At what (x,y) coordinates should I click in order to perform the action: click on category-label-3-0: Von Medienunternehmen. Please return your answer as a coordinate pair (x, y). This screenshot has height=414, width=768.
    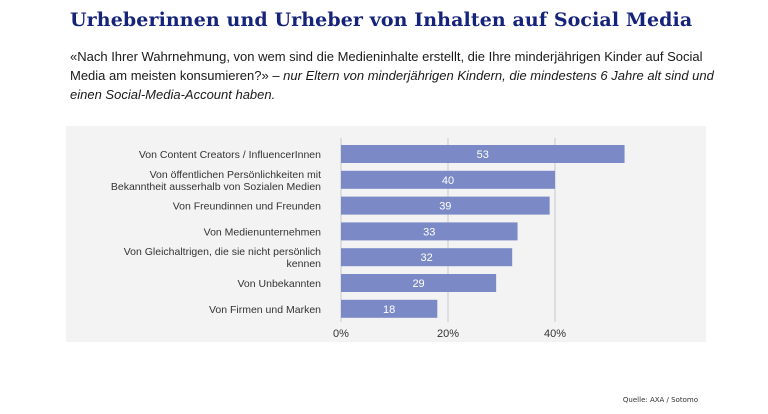
    Looking at the image, I should click on (262, 232).